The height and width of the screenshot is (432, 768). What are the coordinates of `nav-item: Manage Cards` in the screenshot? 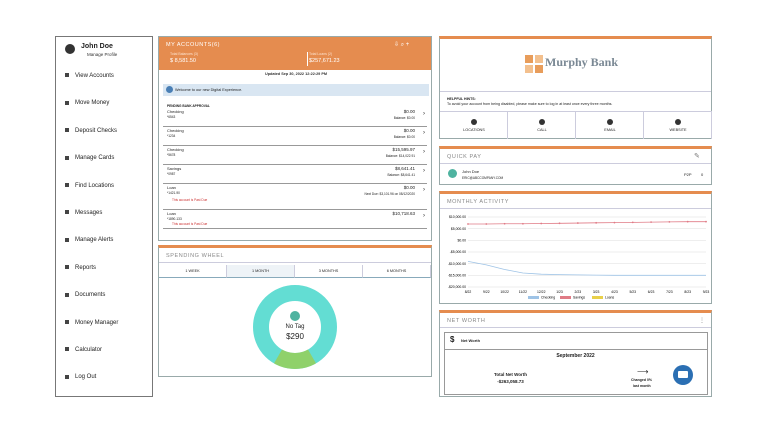 It's located at (89, 158).